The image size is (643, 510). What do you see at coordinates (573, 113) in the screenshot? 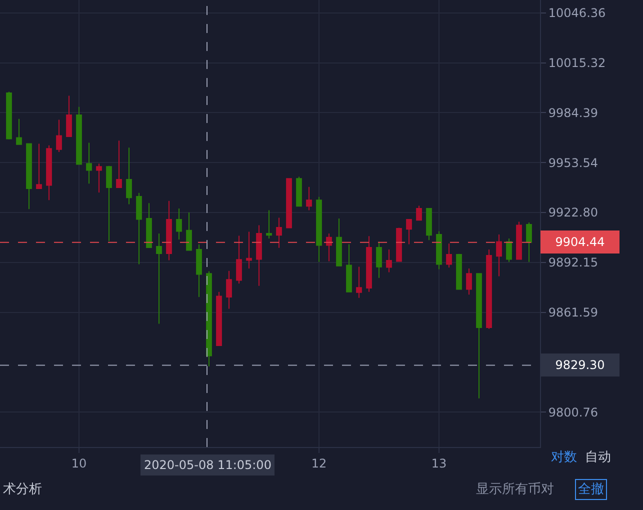
I see `y-tick-label: 9984.39` at bounding box center [573, 113].